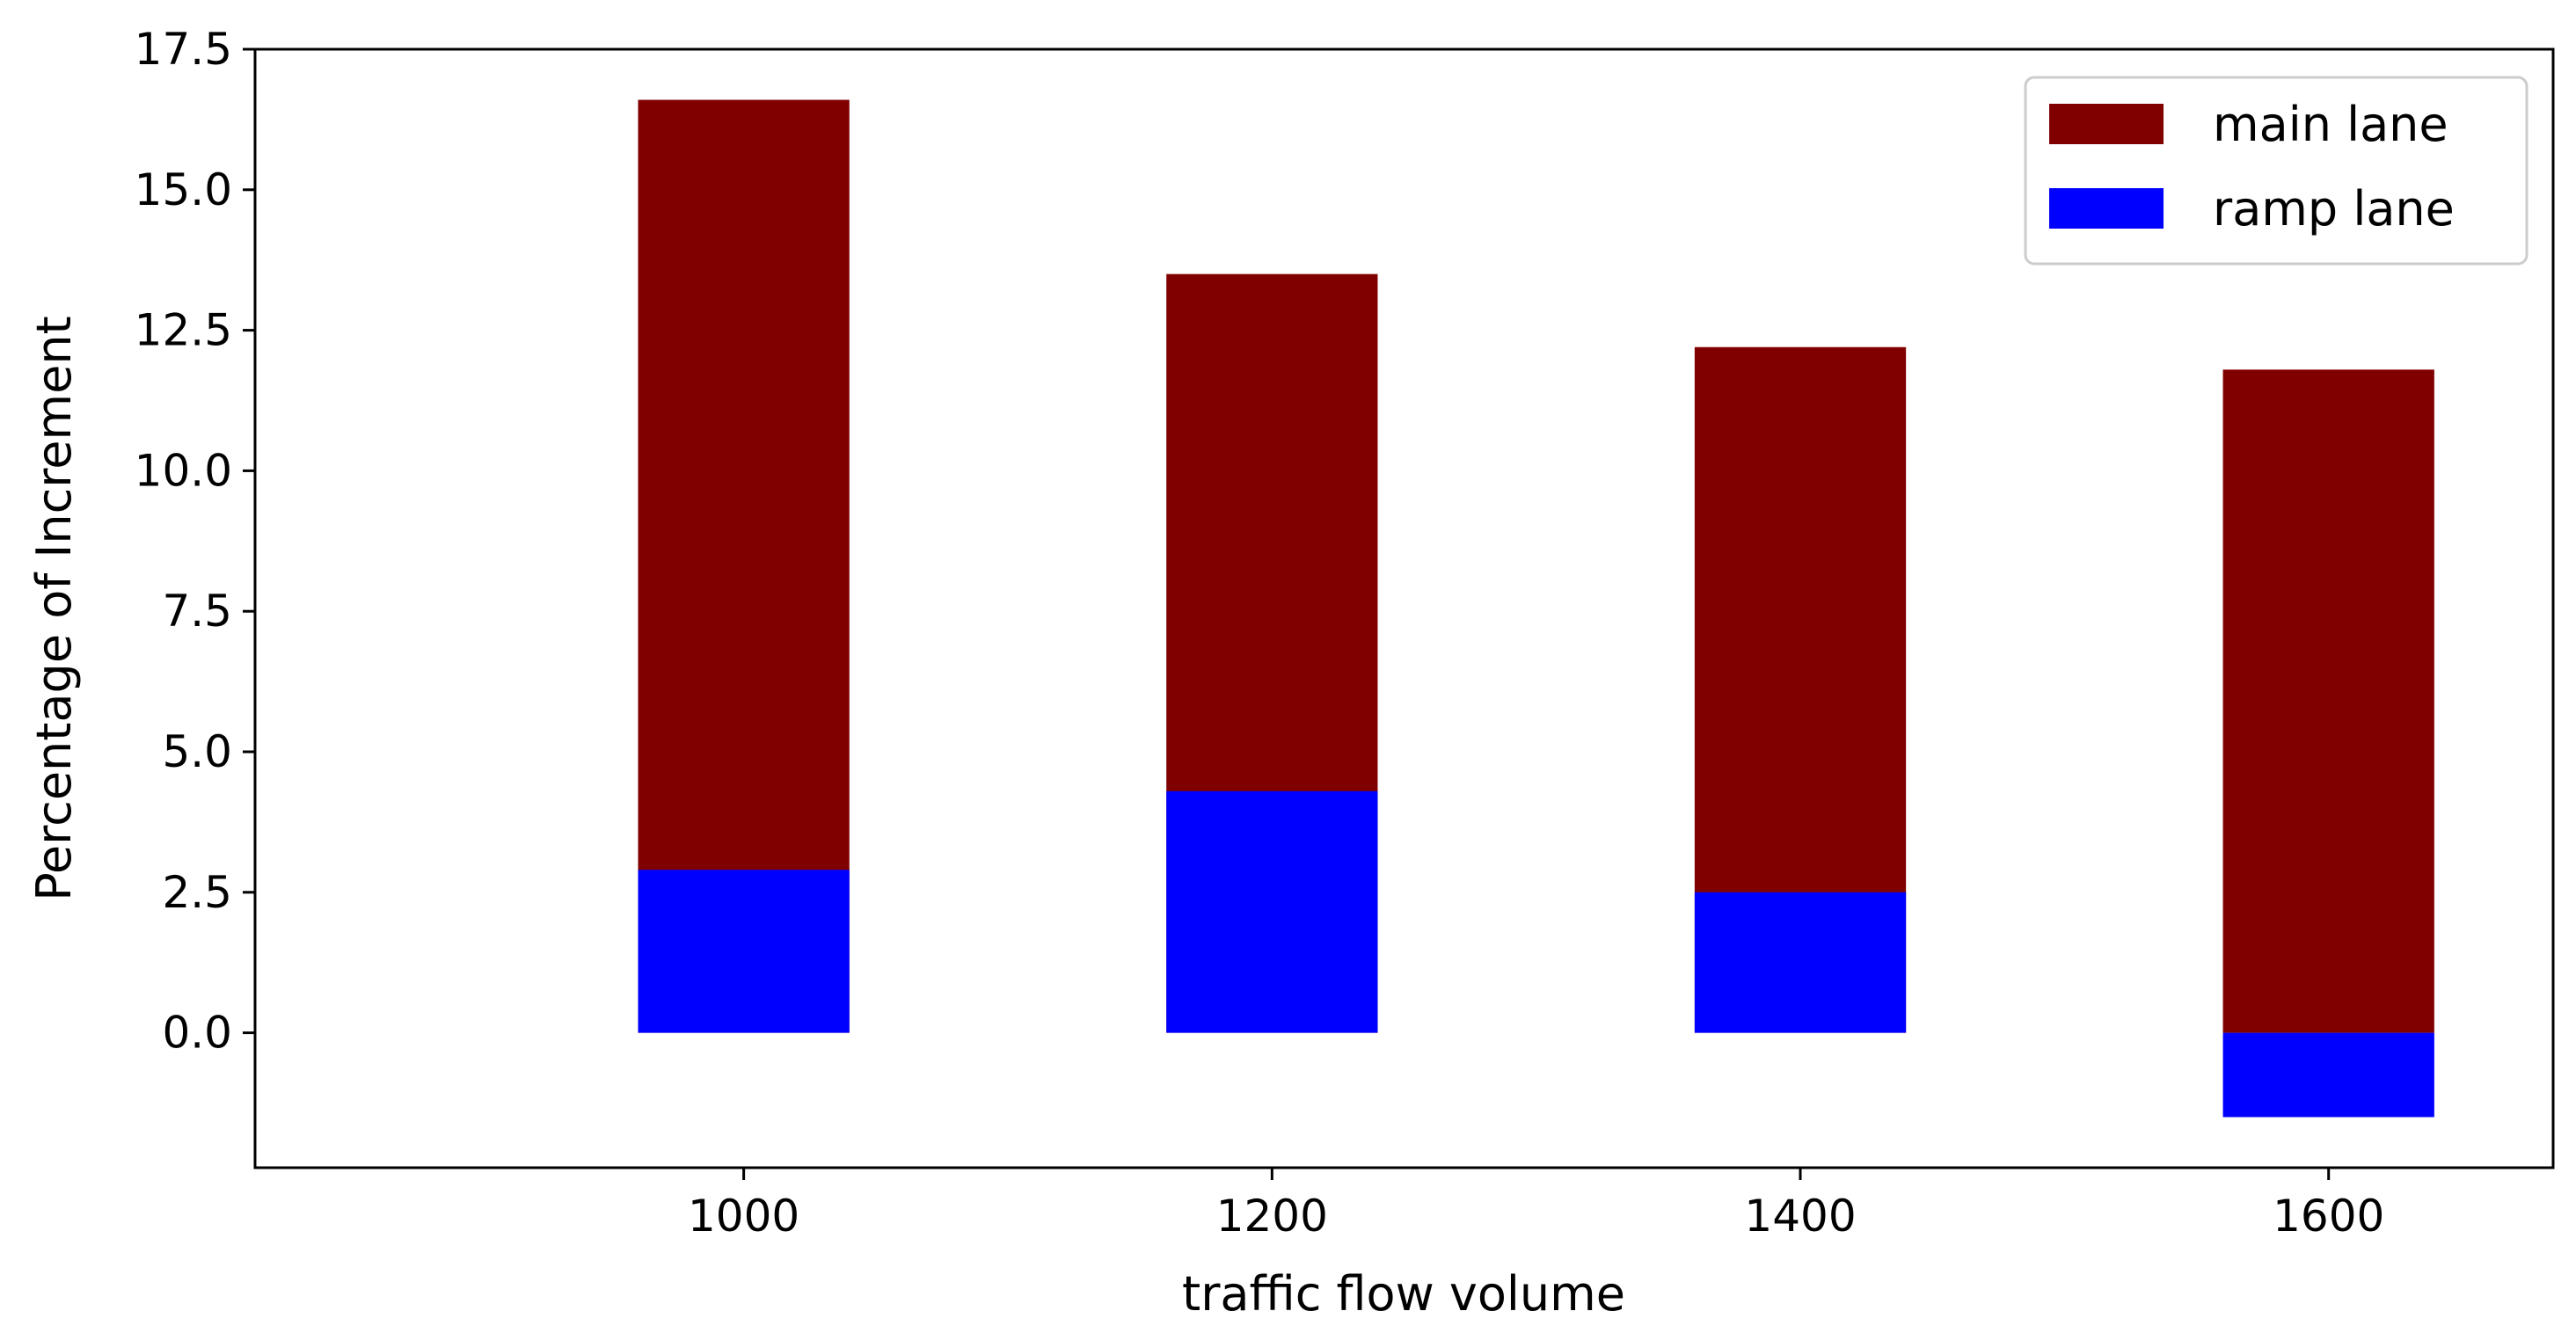 Image resolution: width=2576 pixels, height=1333 pixels. I want to click on y-tick-label: 12.5, so click(183, 330).